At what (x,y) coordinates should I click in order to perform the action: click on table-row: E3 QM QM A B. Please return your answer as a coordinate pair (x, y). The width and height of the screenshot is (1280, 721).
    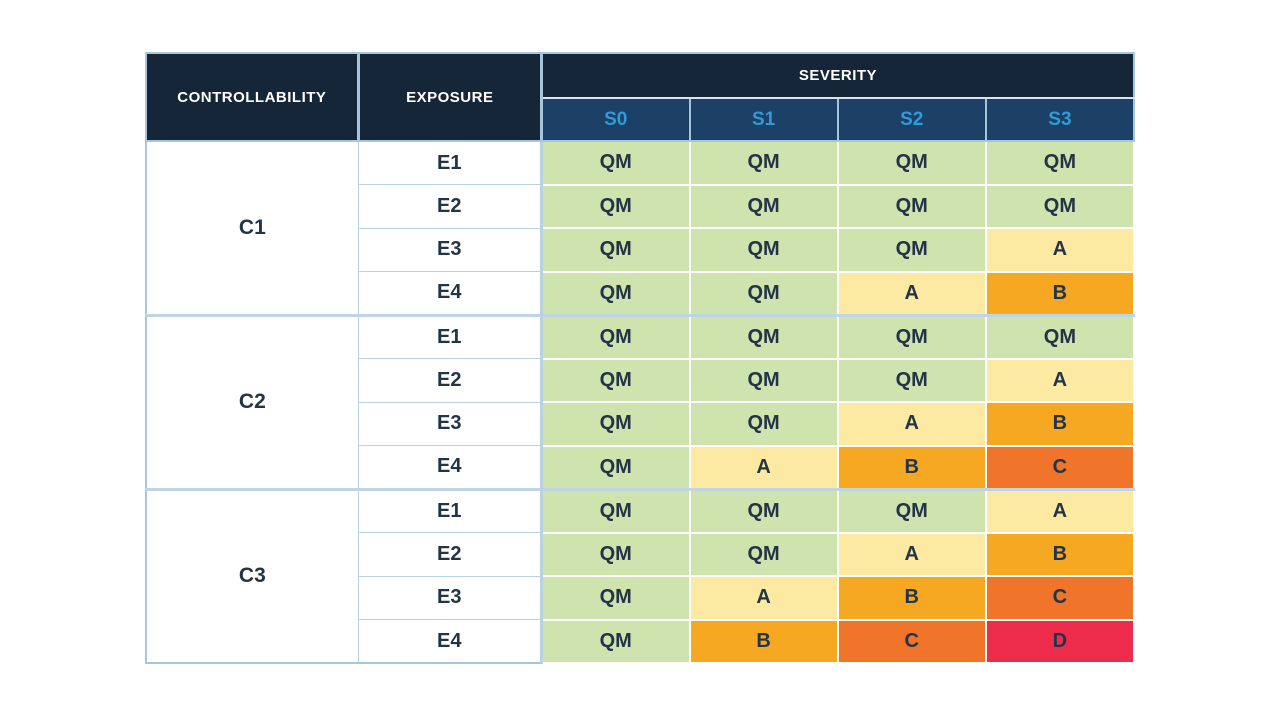
    Looking at the image, I should click on (641, 424).